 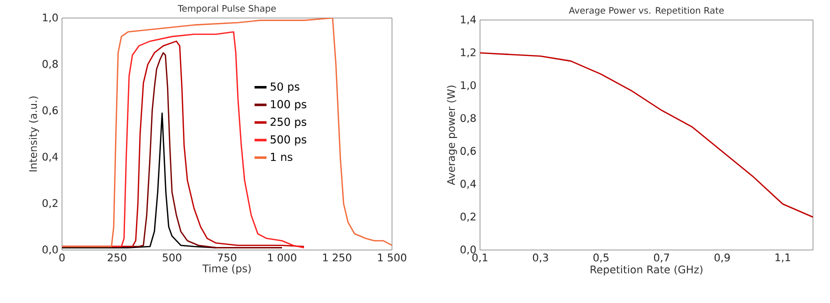 What do you see at coordinates (227, 258) in the screenshot?
I see `x-tick-label: 750` at bounding box center [227, 258].